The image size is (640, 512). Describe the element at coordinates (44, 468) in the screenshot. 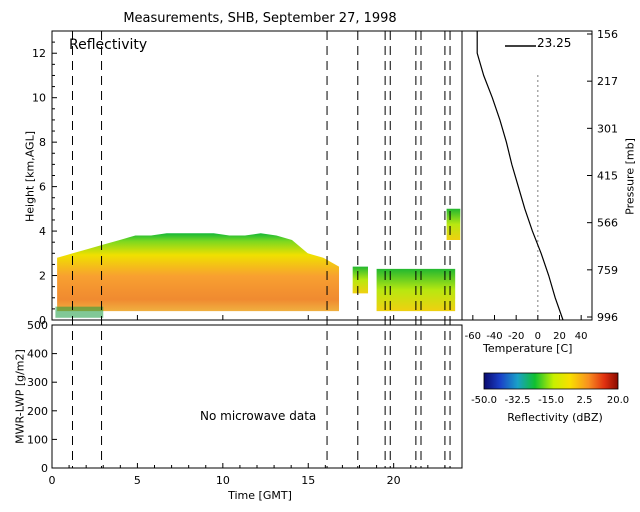

I see `lwp-tick-label: 0` at that location.